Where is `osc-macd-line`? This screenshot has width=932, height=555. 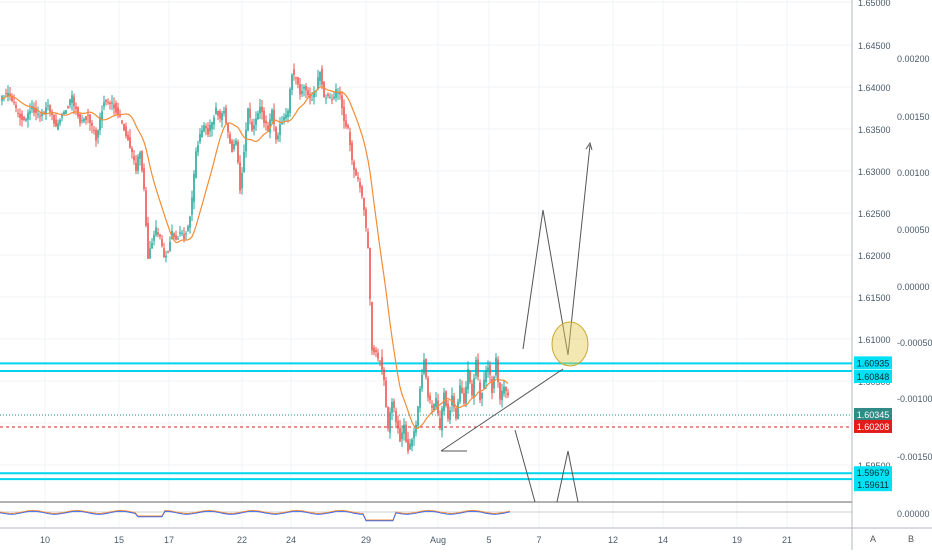 osc-macd-line is located at coordinates (255, 516).